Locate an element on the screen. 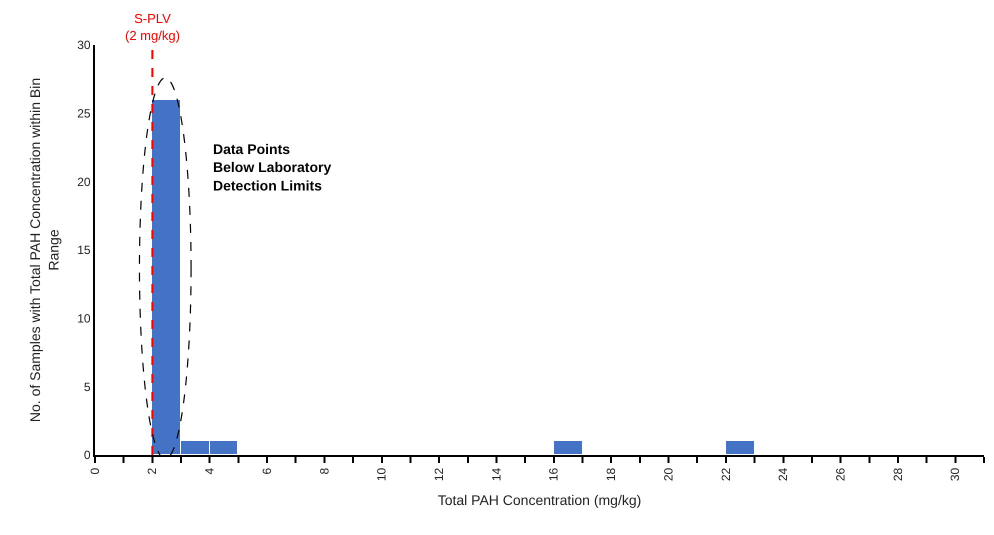 The height and width of the screenshot is (535, 994). annotation: Data Points Below Laboratory Detection Limits is located at coordinates (272, 167).